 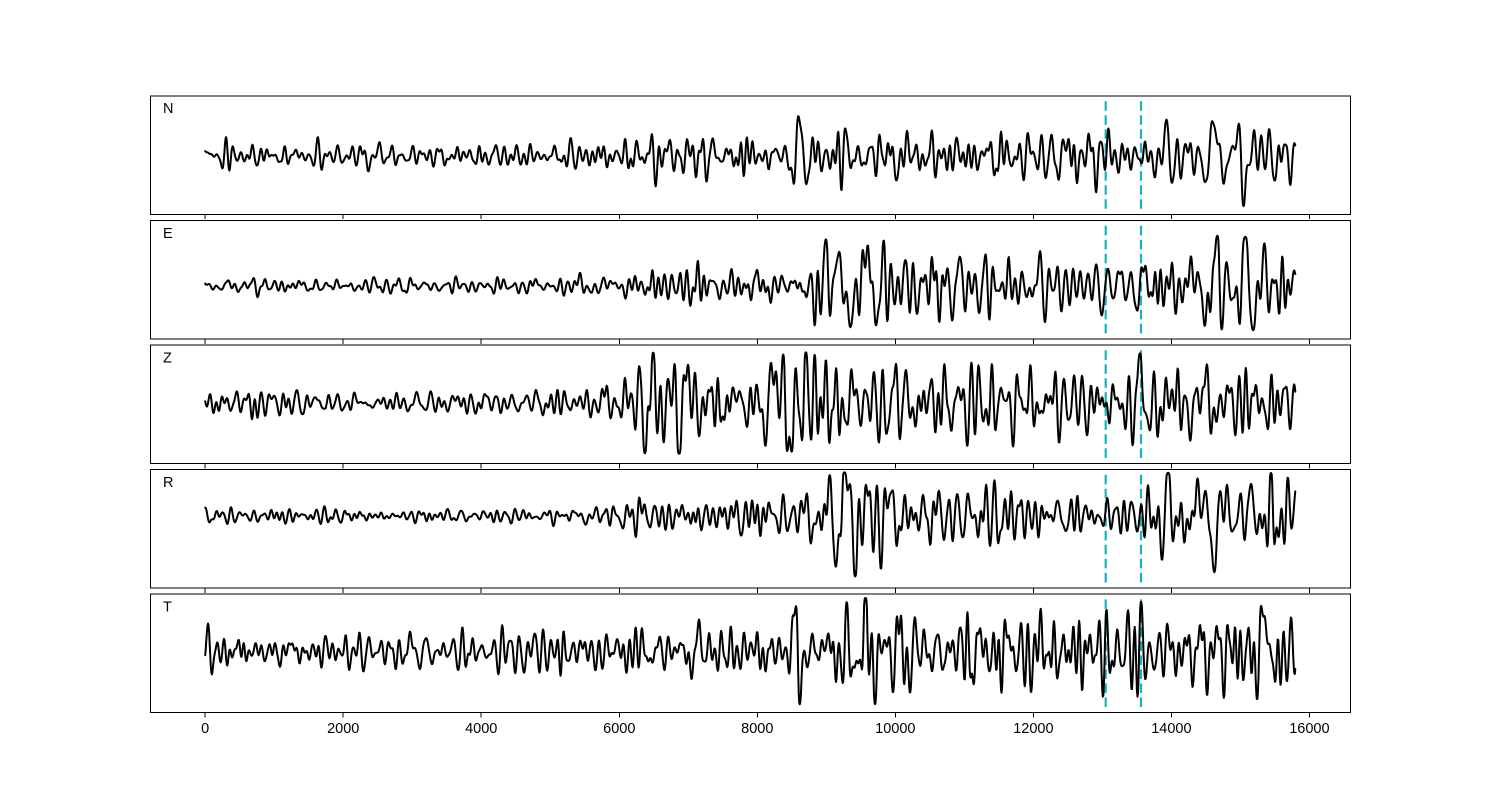 What do you see at coordinates (1309, 729) in the screenshot?
I see `svg-text: 16000` at bounding box center [1309, 729].